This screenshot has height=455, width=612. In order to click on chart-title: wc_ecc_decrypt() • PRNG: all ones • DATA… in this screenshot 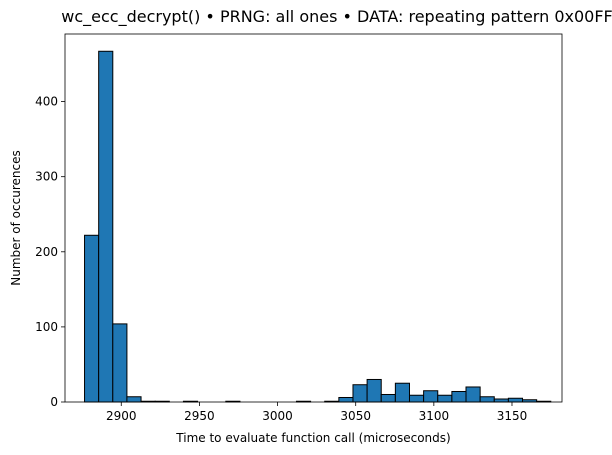, I will do `click(336, 17)`.